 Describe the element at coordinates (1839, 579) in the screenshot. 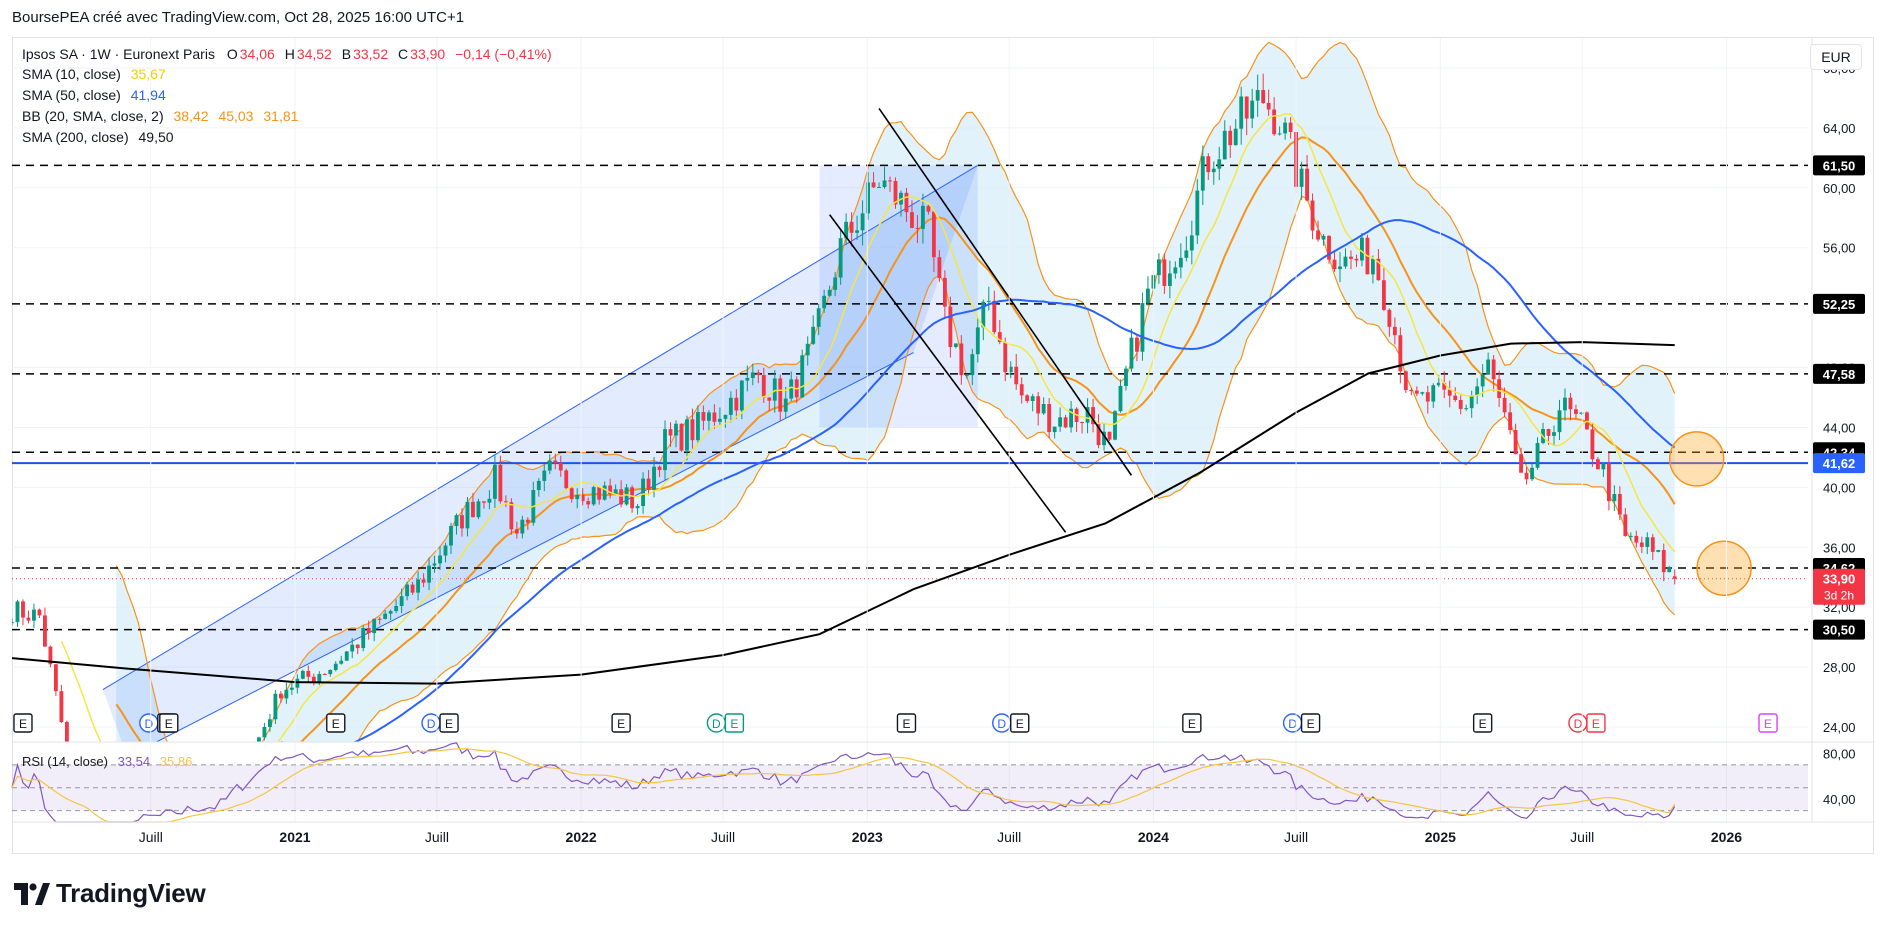

I see `last-price-label: 33,90` at that location.